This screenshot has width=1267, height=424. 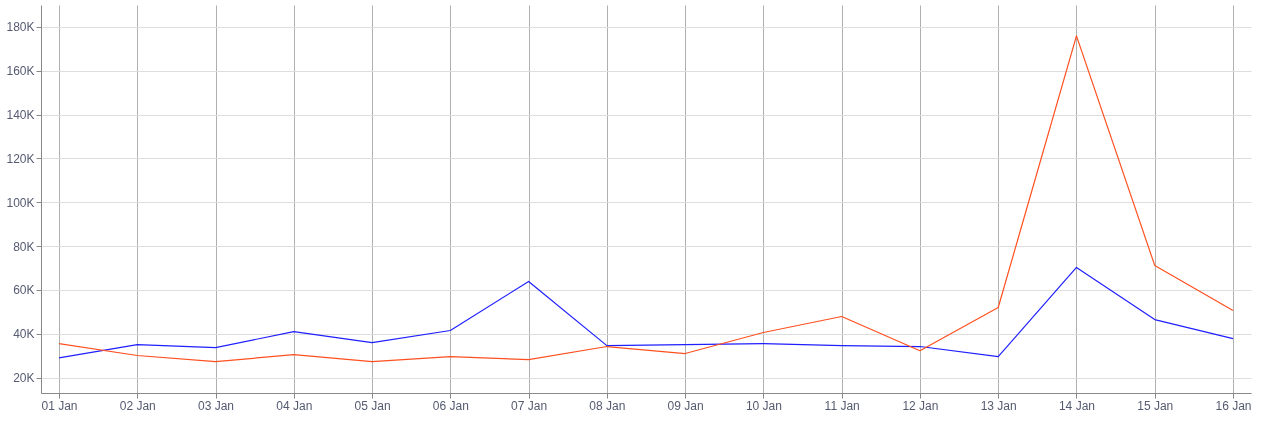 I want to click on x-tick-label: 06 Jan, so click(x=450, y=405).